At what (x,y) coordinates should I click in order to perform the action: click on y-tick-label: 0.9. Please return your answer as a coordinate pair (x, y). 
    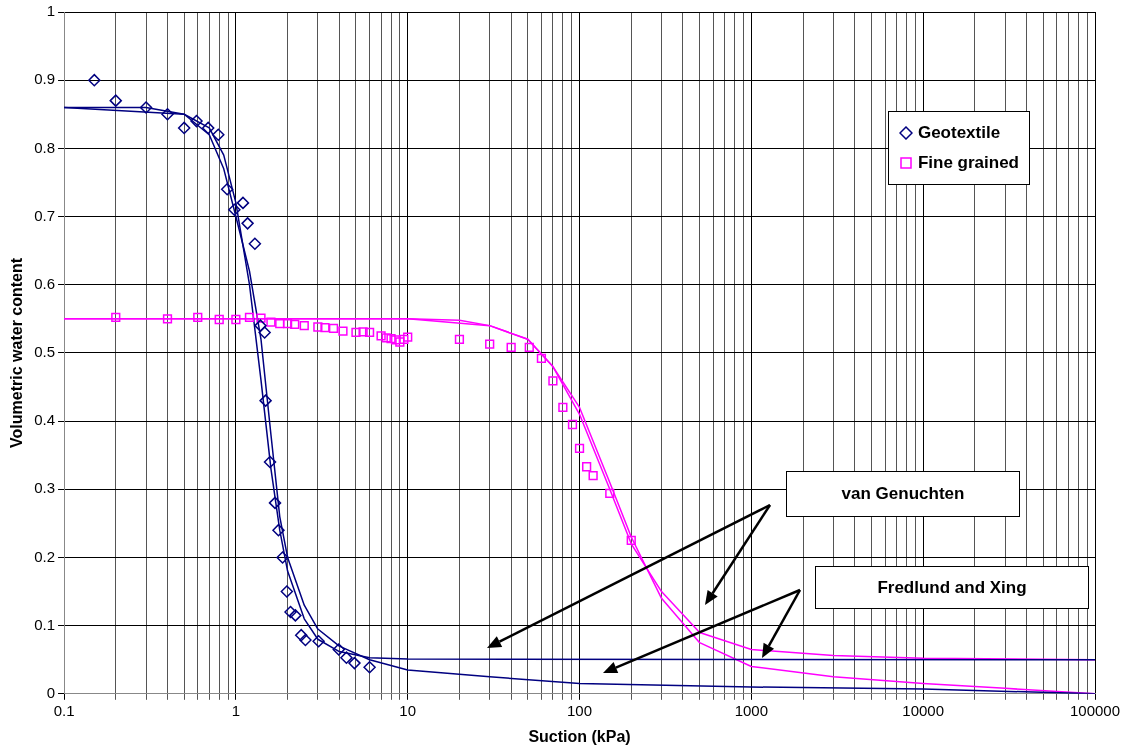
    Looking at the image, I should click on (45, 79).